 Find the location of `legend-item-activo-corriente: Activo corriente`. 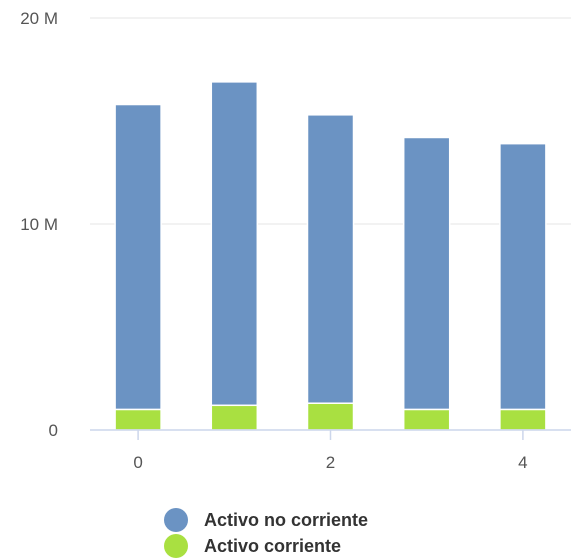

legend-item-activo-corriente: Activo corriente is located at coordinates (266, 546).